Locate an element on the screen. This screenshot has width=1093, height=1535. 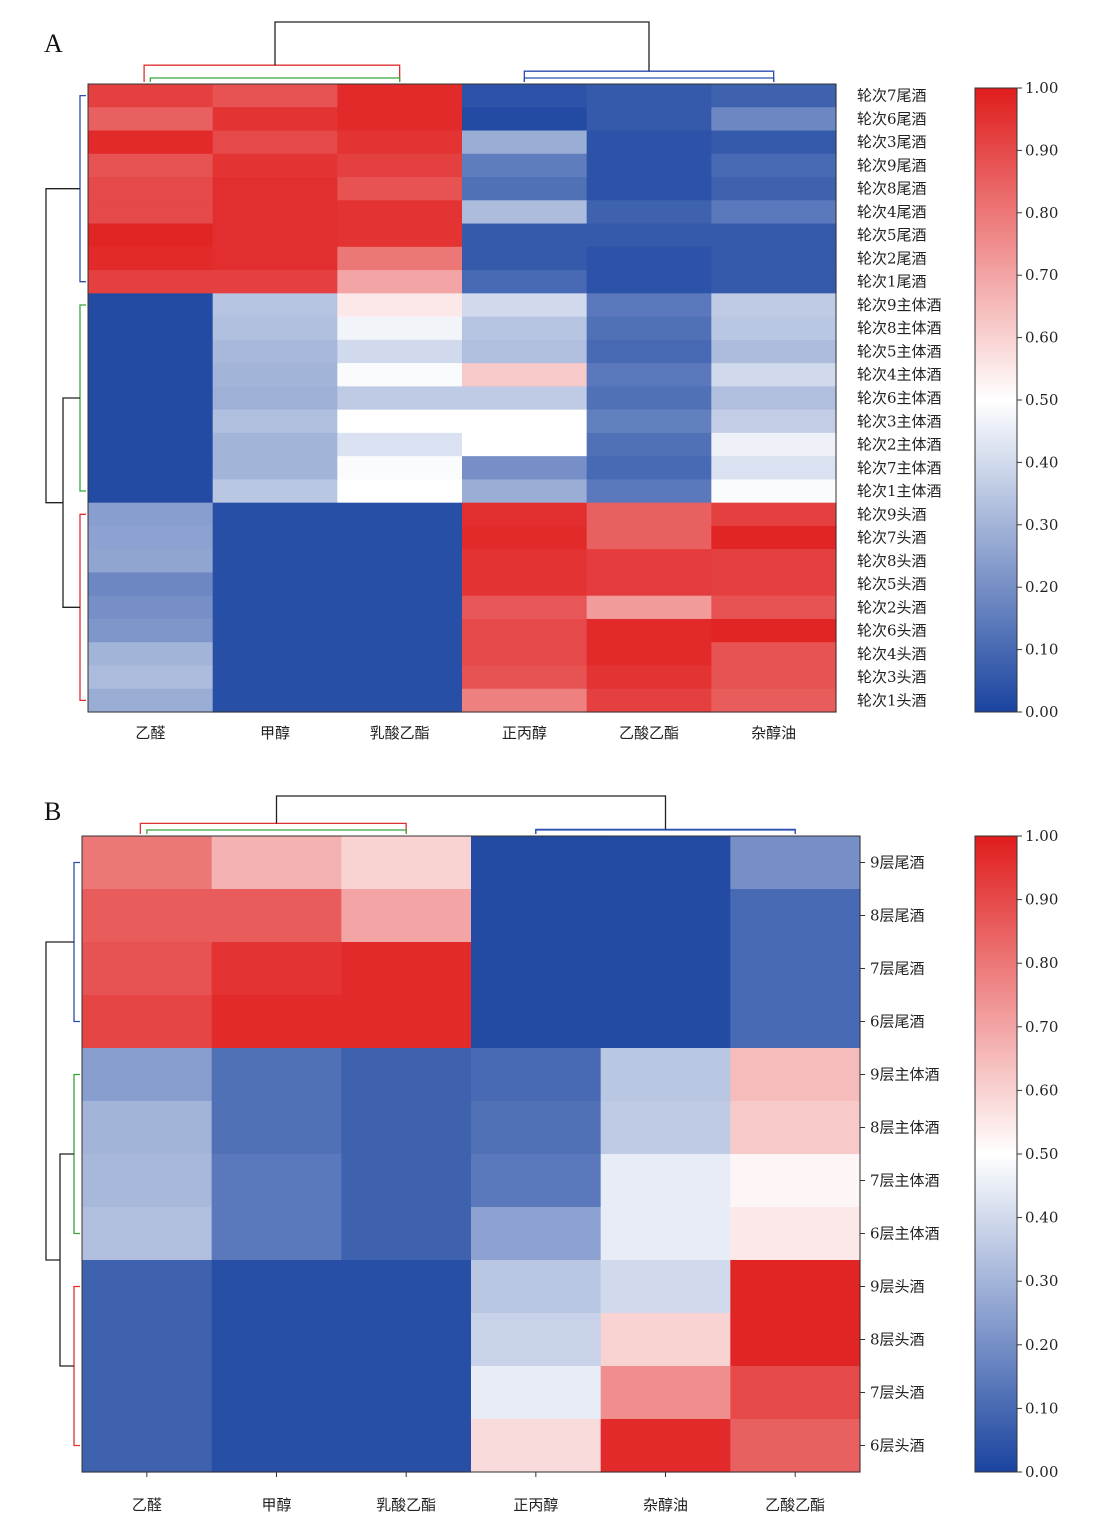
colorbar-tick-label: 1.00 is located at coordinates (1041, 88).